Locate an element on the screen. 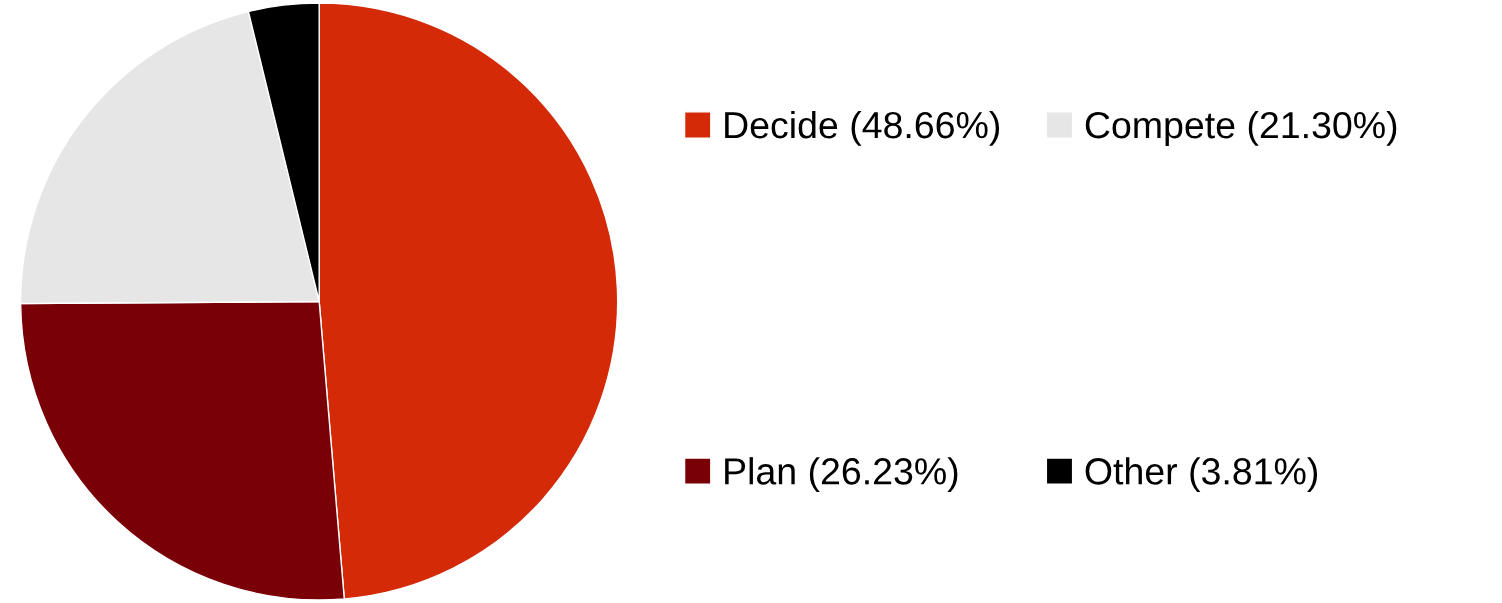  legend-label: Decide (48.66%) is located at coordinates (862, 128).